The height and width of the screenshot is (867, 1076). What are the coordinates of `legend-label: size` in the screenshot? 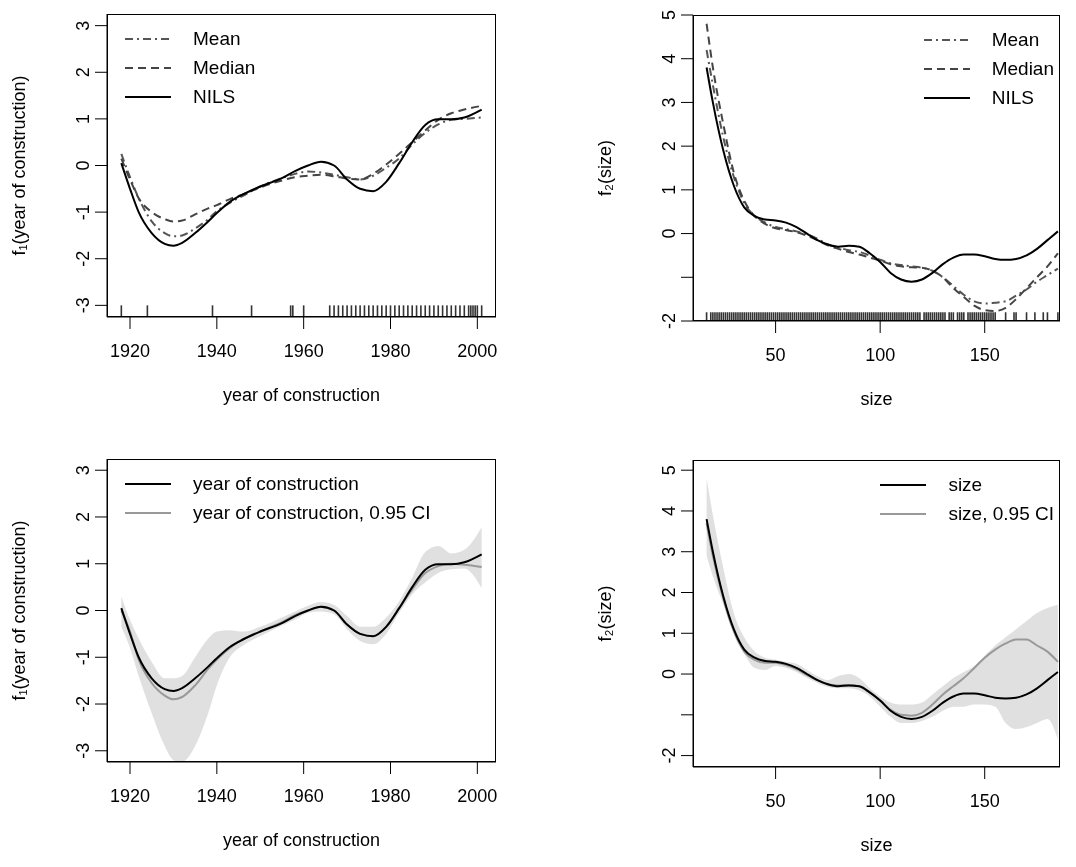 It's located at (965, 485).